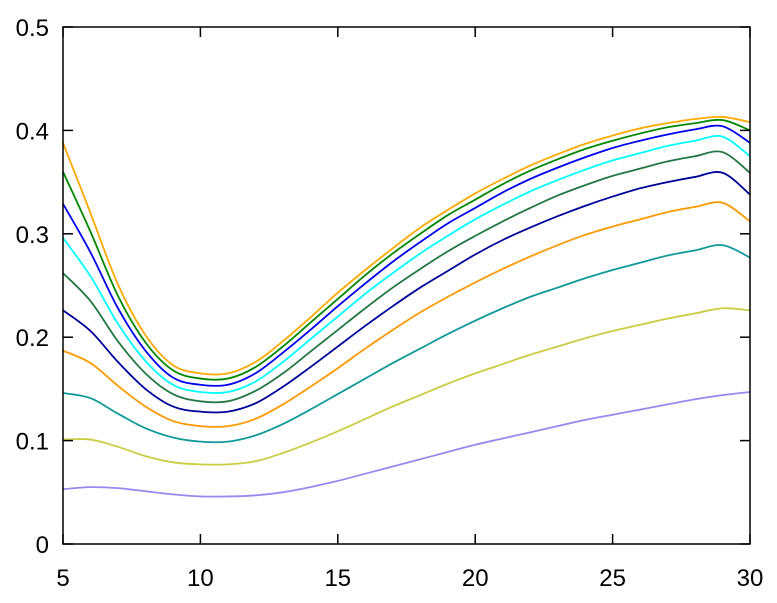 The width and height of the screenshot is (777, 603). What do you see at coordinates (200, 578) in the screenshot?
I see `x-tick-label: 10` at bounding box center [200, 578].